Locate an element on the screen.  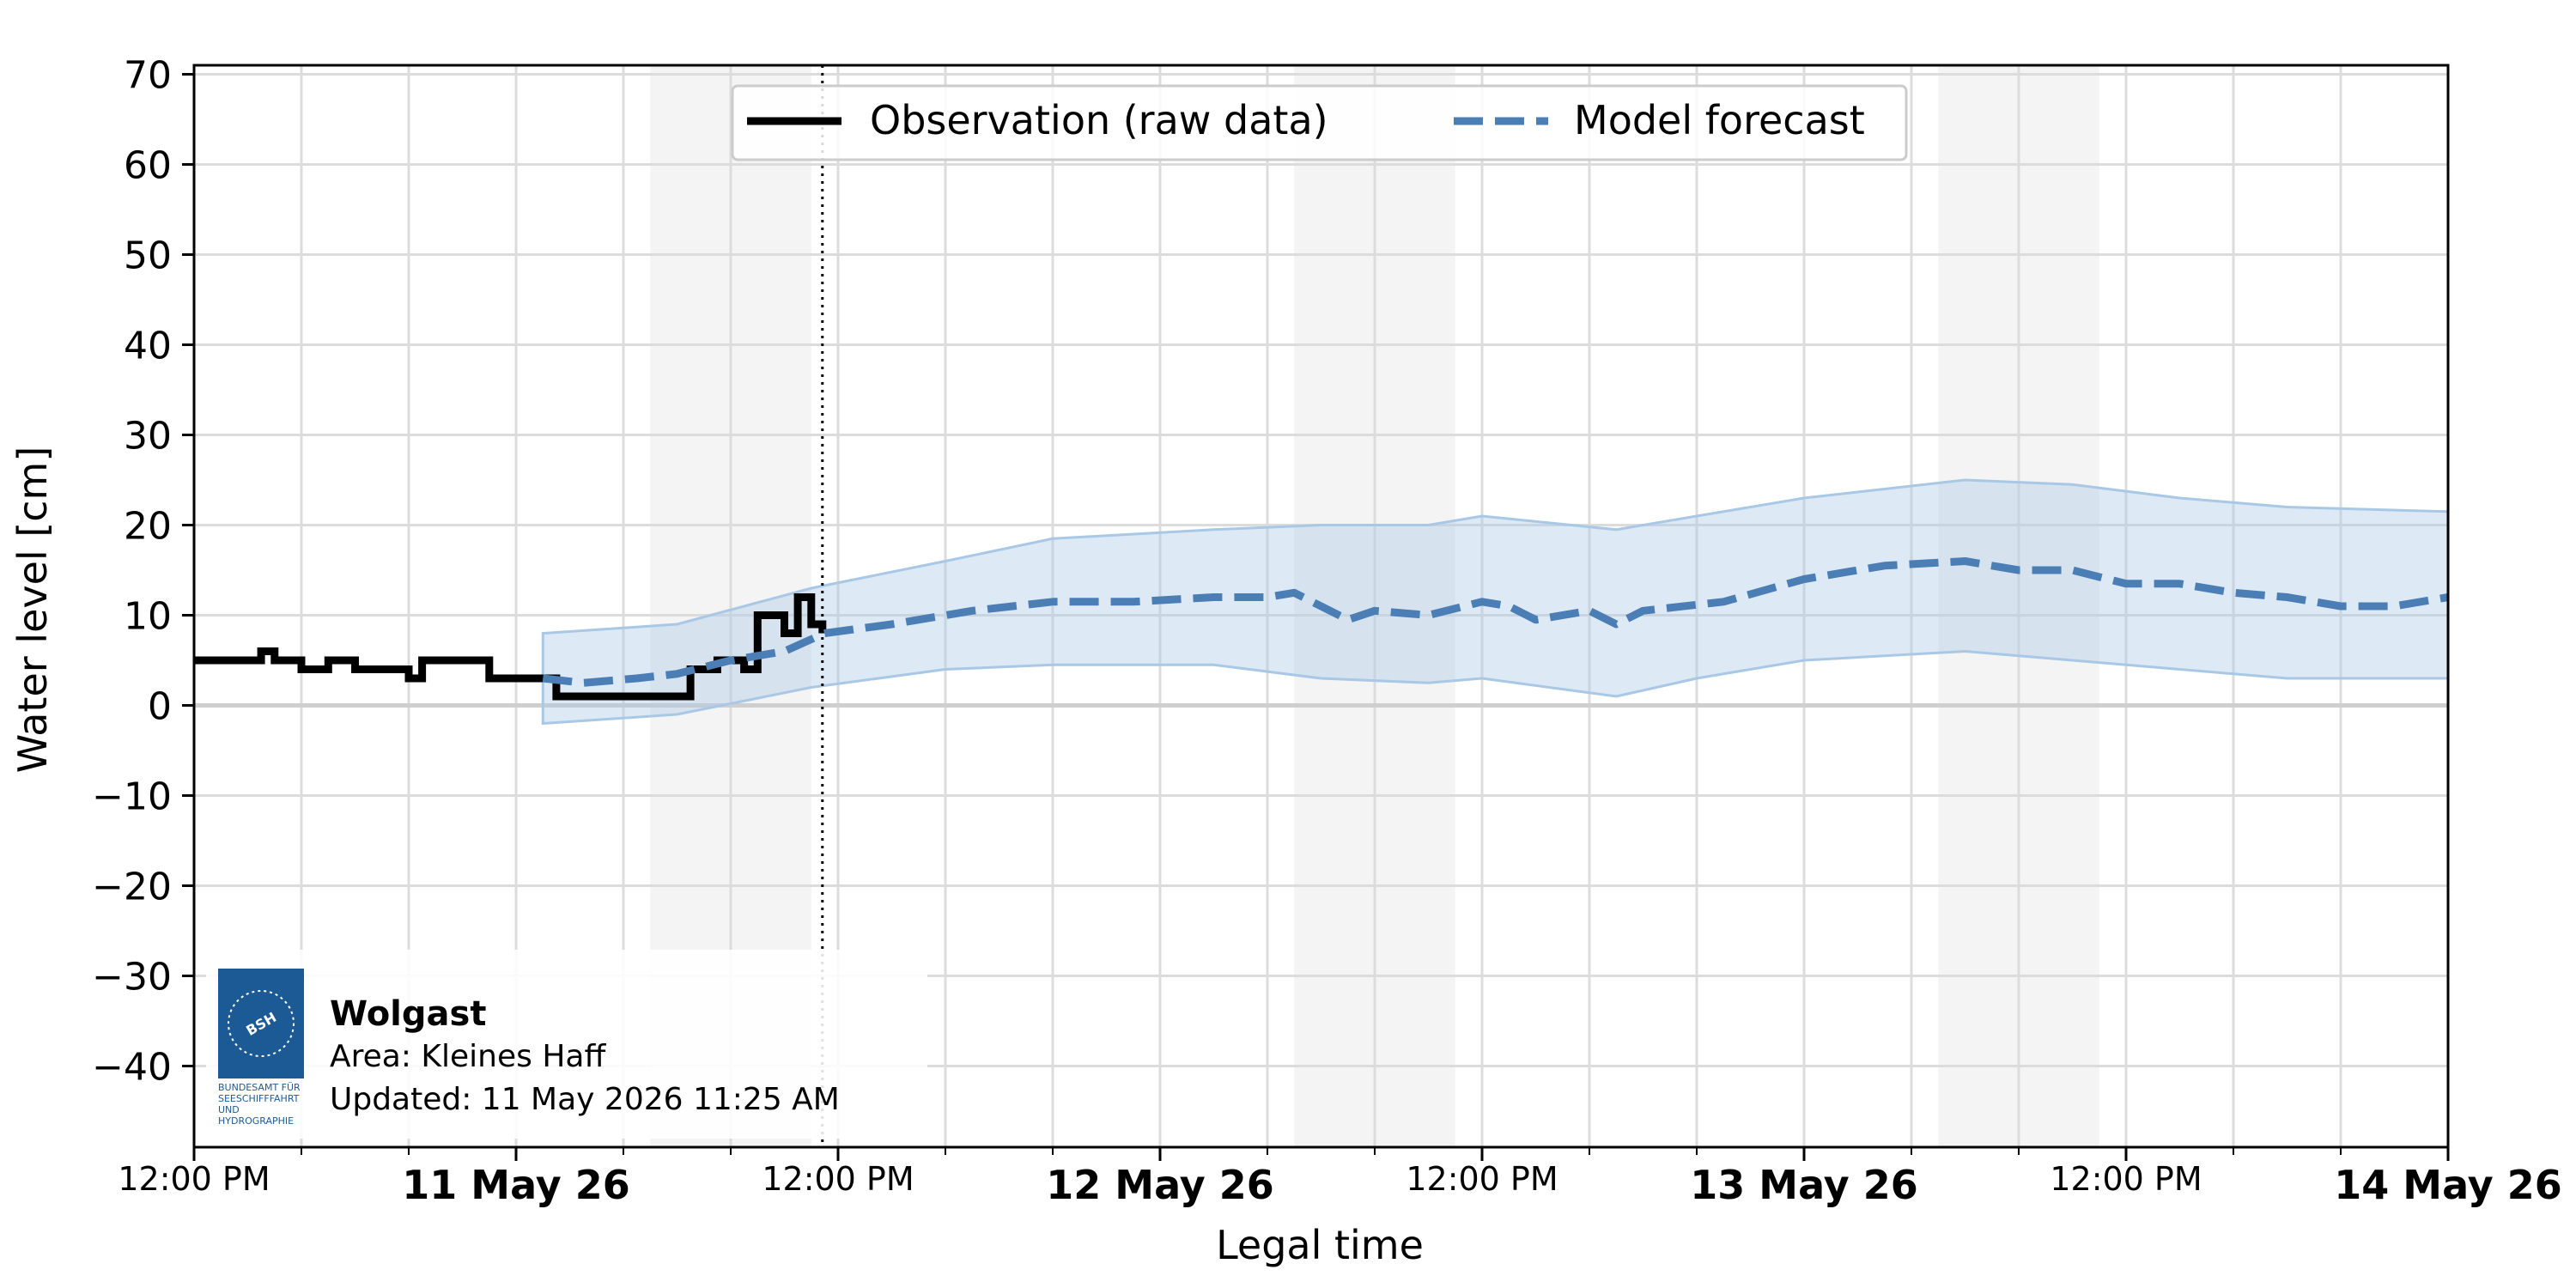
y-tick-label: 10 is located at coordinates (148, 617).